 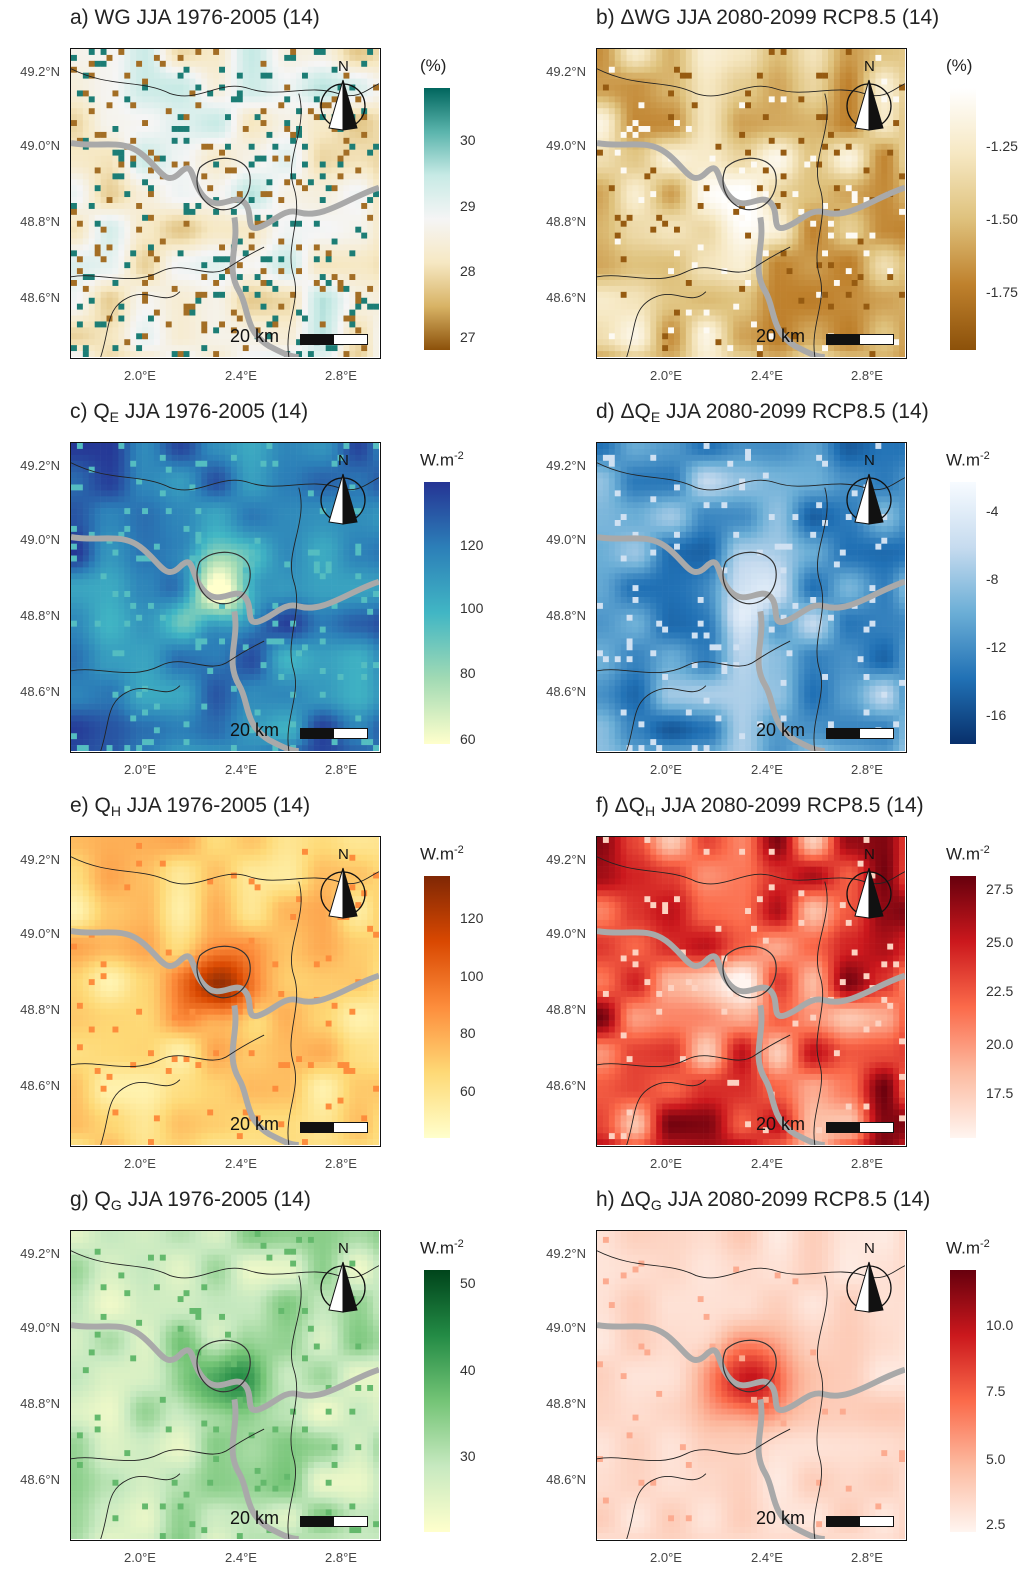 I want to click on colorbar-tick-label: 80, so click(x=463, y=673).